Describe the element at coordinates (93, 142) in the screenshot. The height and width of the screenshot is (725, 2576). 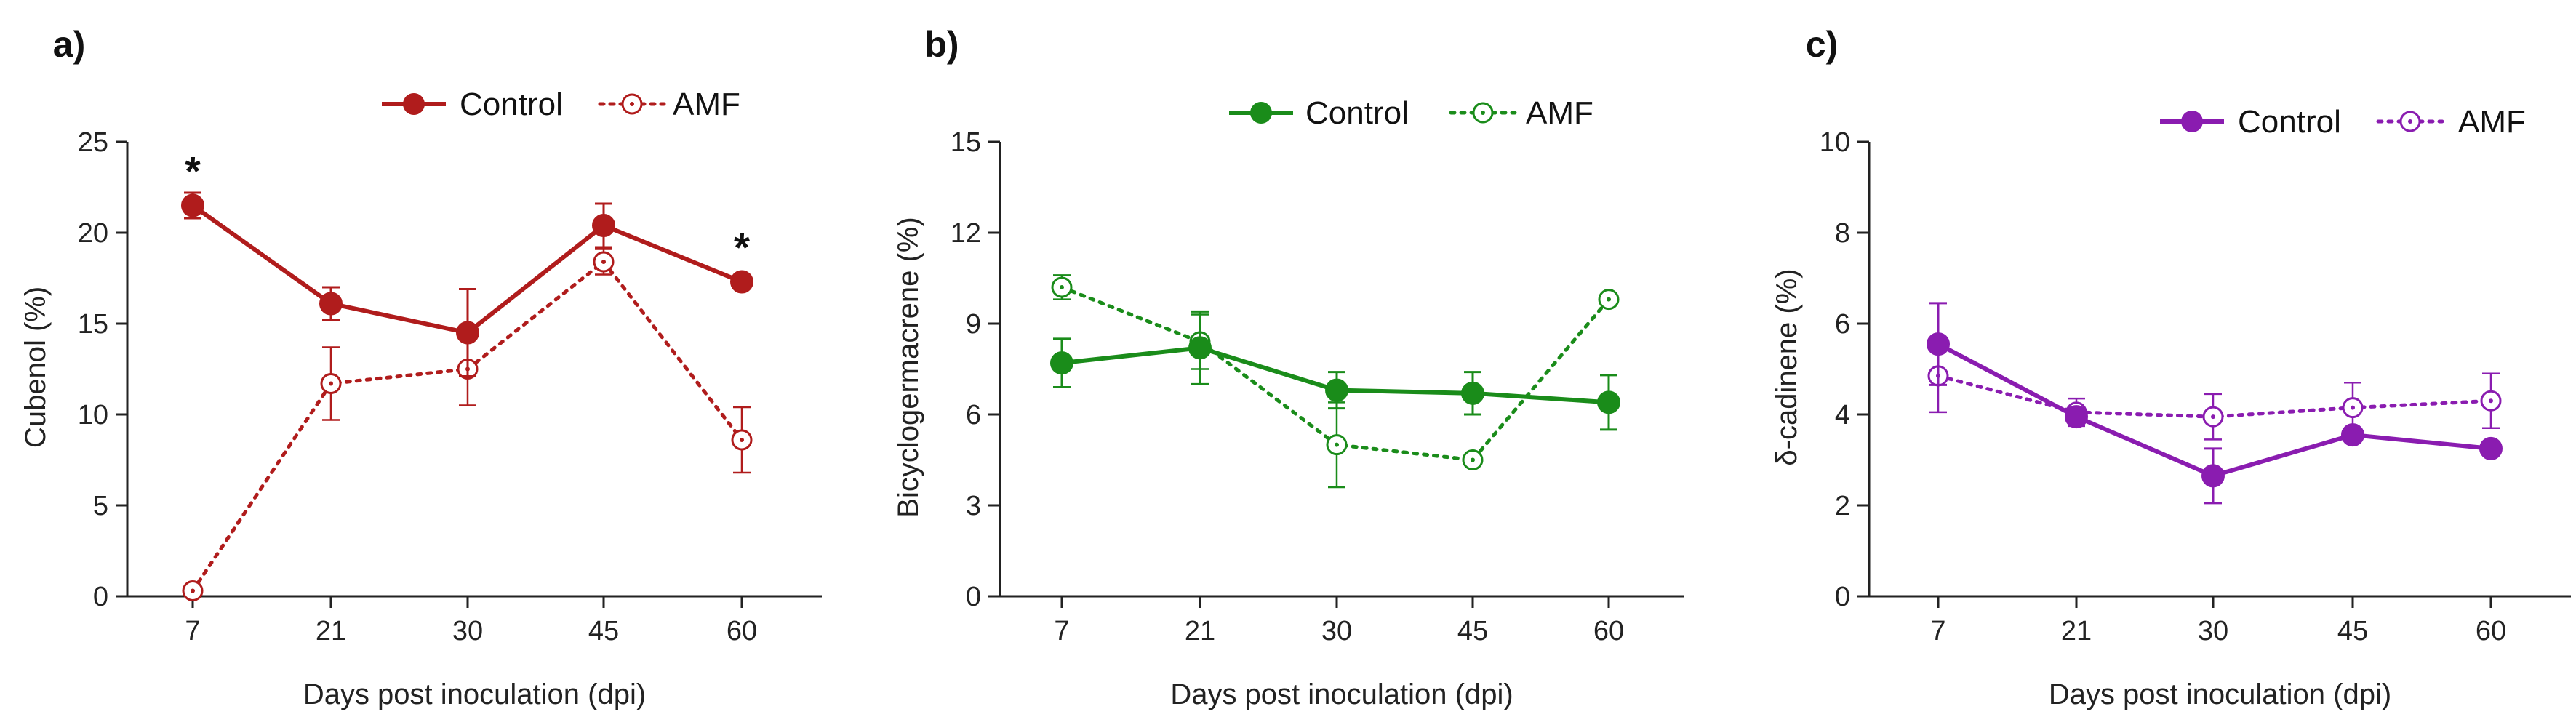
I see `y-tick-label: 25` at that location.